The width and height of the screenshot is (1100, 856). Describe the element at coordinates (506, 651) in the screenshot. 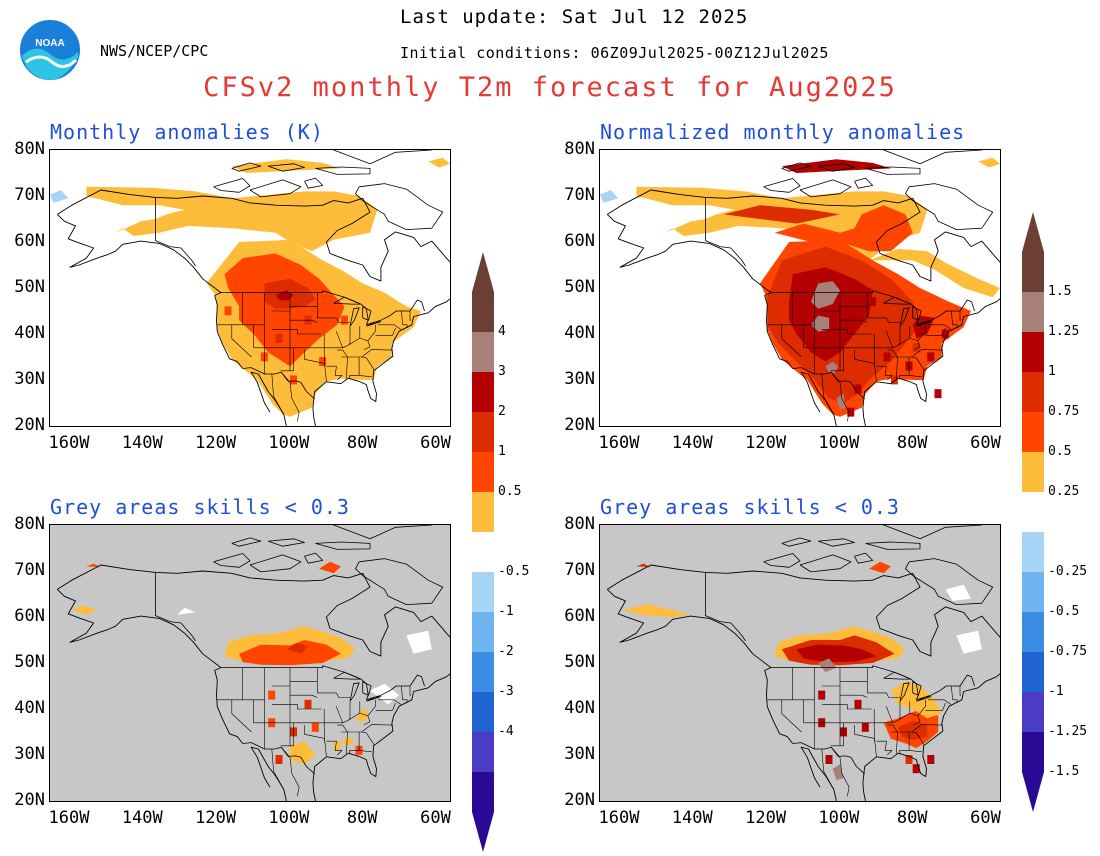

I see `colorbar-tick-label: -2` at that location.